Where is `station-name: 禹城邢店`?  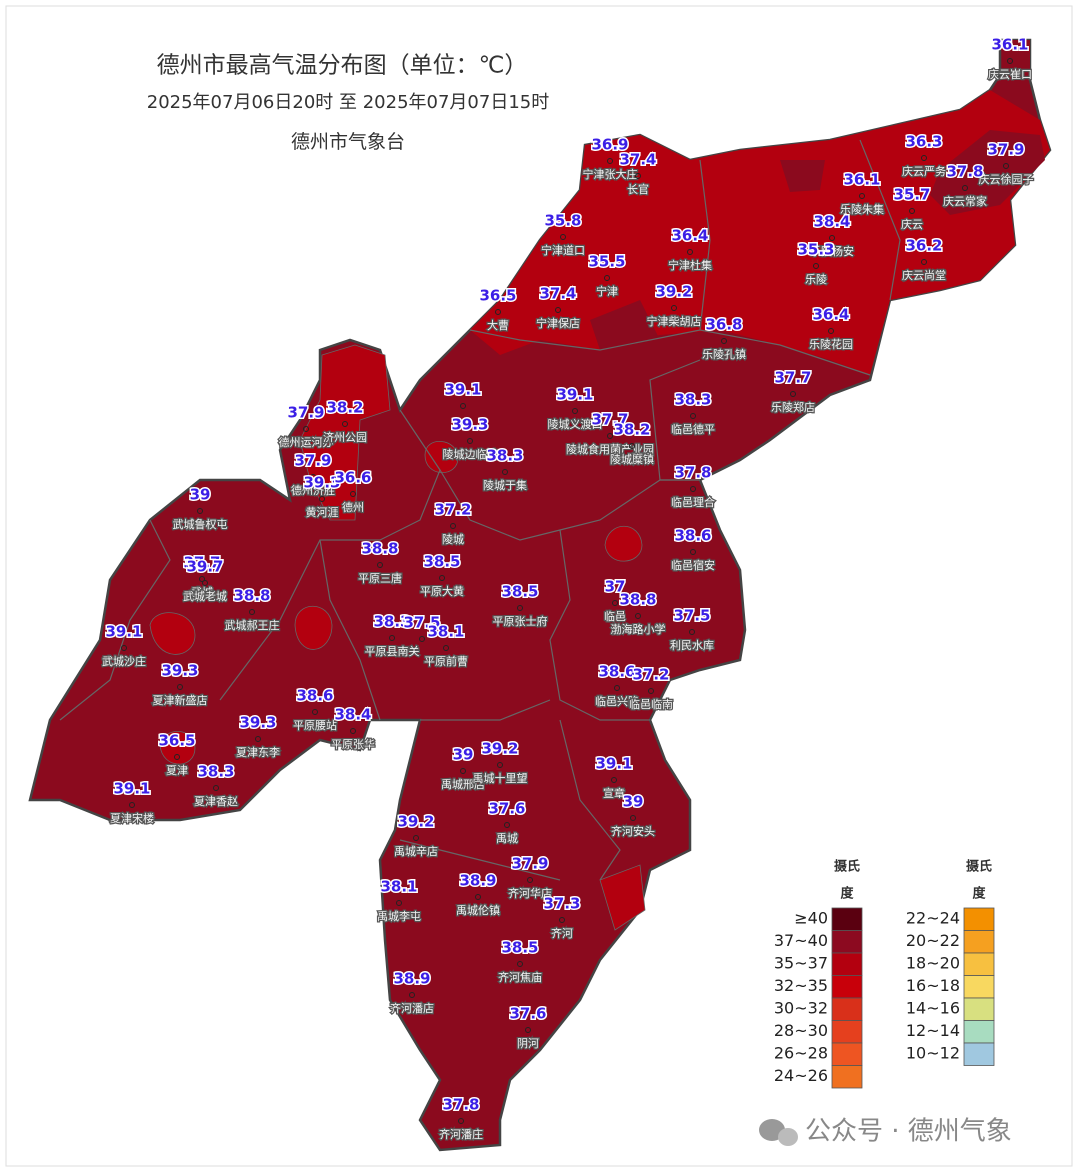 station-name: 禹城邢店 is located at coordinates (463, 784).